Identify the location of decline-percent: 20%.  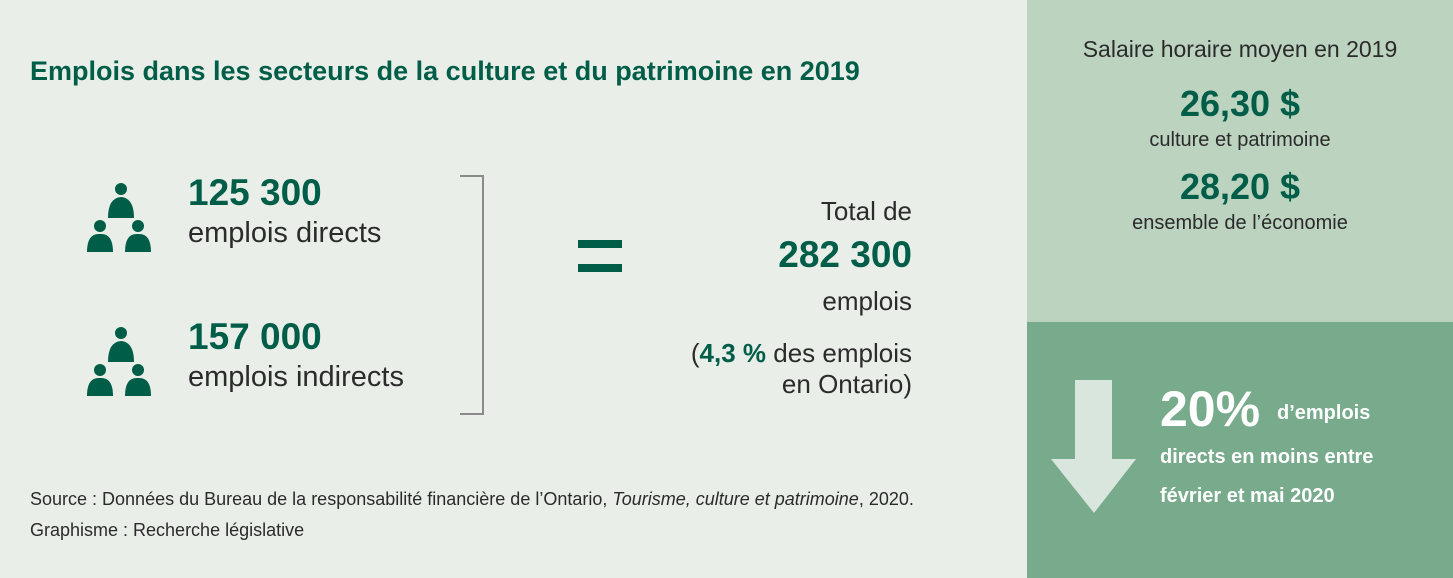
(1210, 409).